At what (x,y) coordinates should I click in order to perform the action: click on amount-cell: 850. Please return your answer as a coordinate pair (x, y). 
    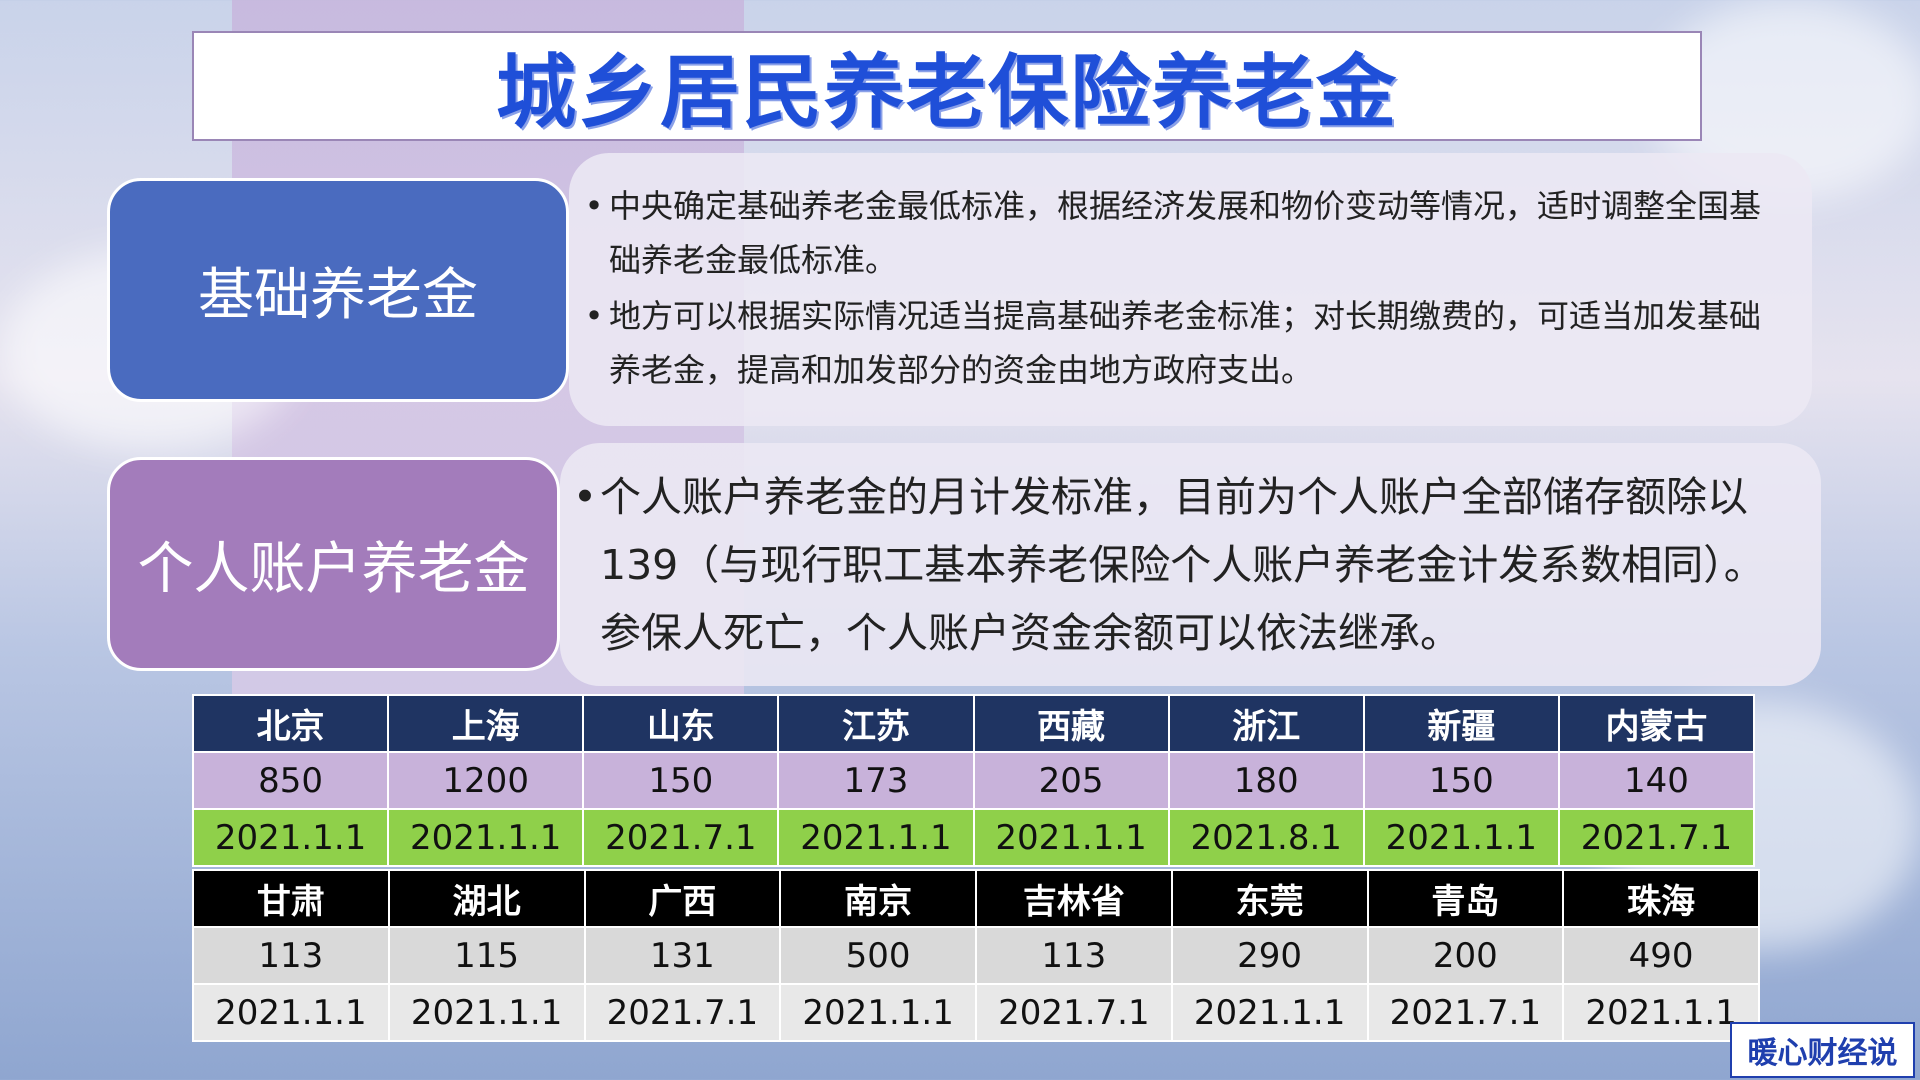
    Looking at the image, I should click on (290, 780).